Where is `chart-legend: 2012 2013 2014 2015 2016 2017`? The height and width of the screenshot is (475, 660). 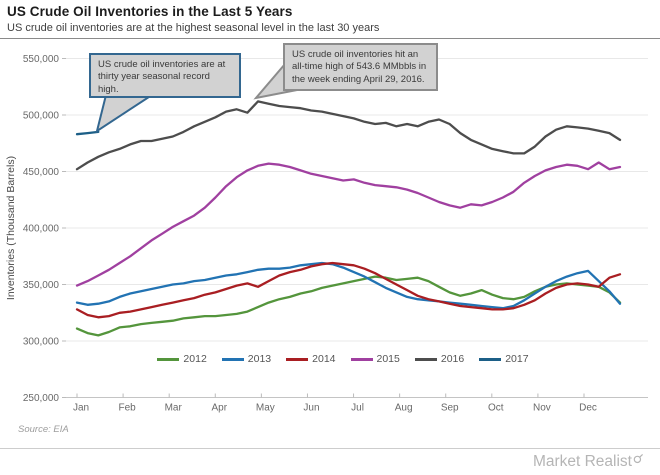 chart-legend: 2012 2013 2014 2015 2016 2017 is located at coordinates (343, 359).